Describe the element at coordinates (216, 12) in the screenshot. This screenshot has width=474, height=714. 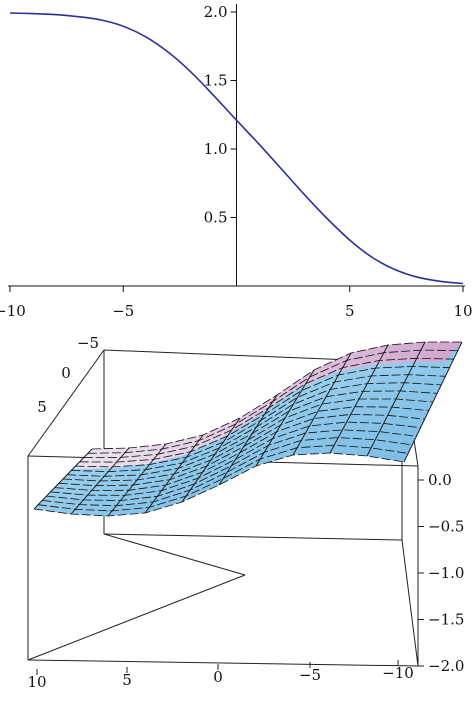
I see `y-tick-label: 2.0` at that location.